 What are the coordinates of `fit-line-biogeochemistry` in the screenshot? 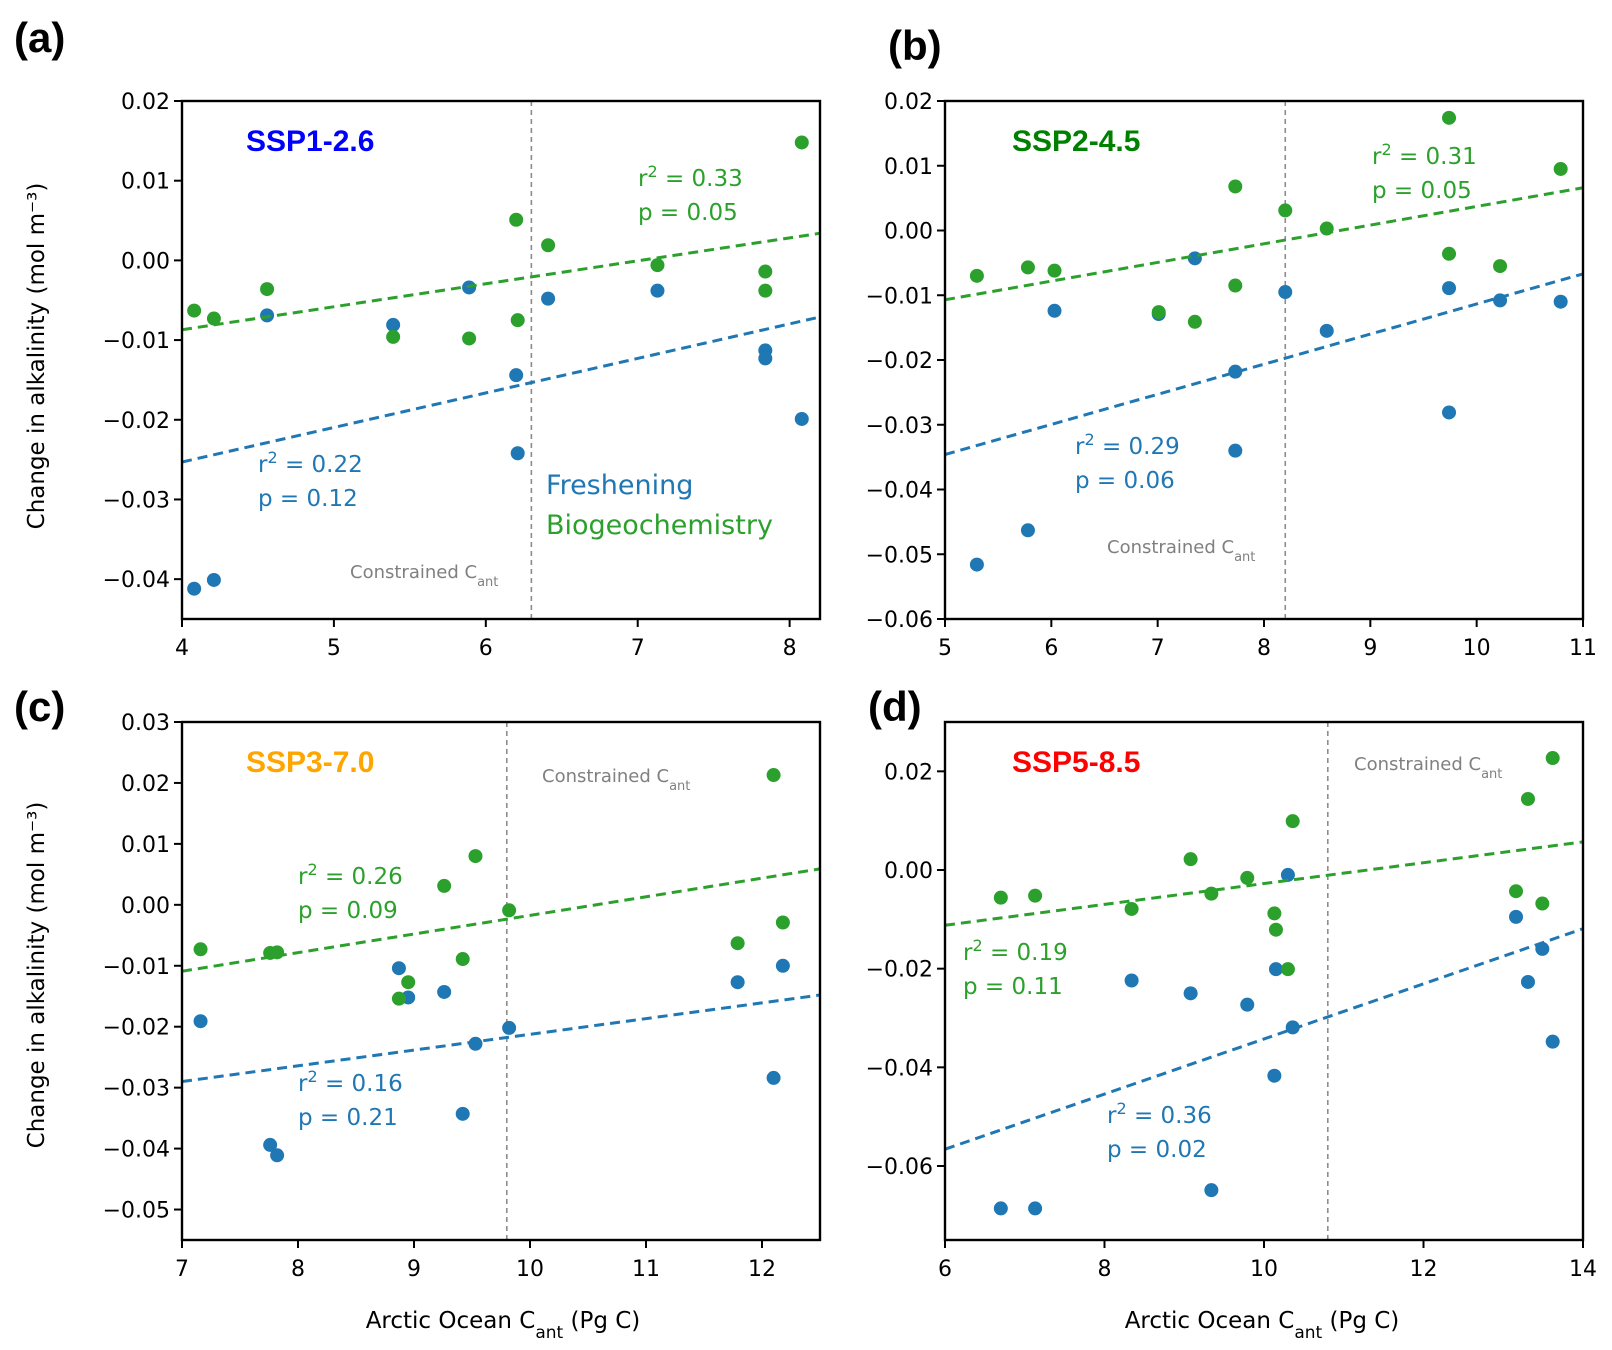 It's located at (1264, 883).